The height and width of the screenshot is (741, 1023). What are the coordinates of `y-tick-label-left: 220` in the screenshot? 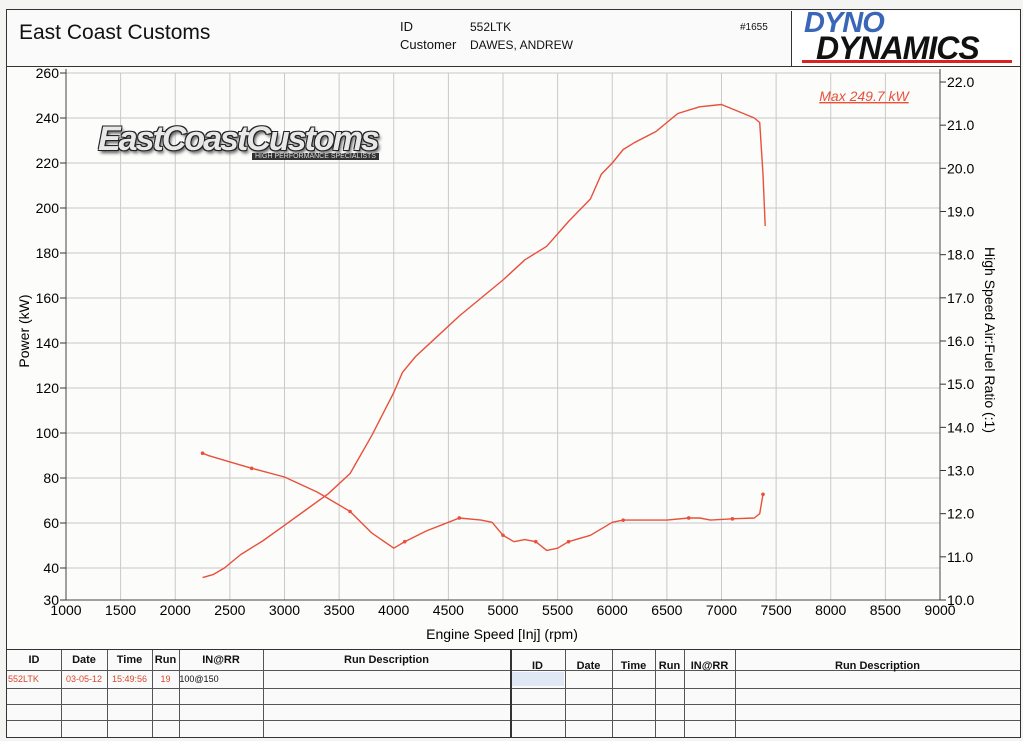 It's located at (48, 163).